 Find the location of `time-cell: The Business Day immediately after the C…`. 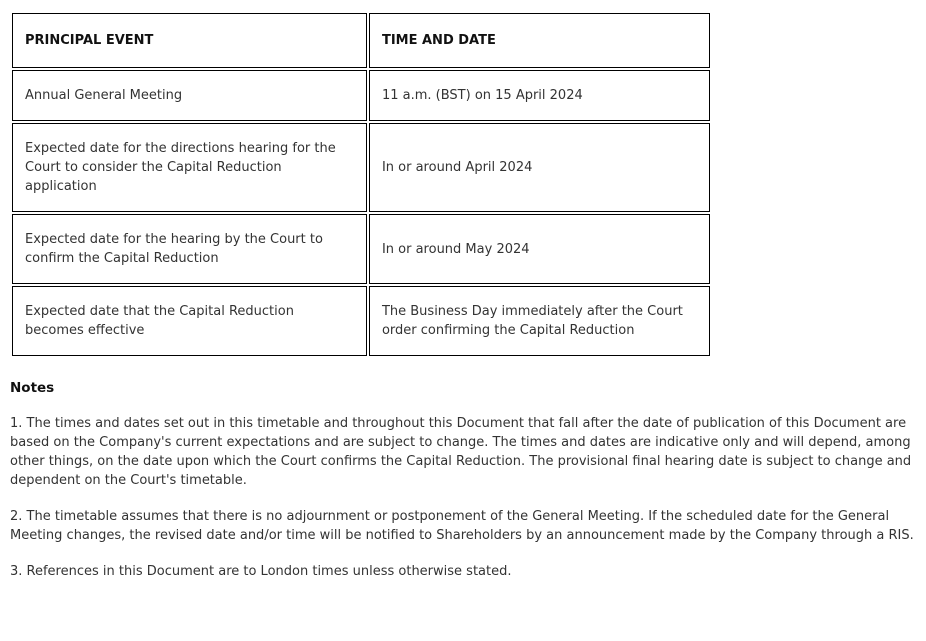

time-cell: The Business Day immediately after the C… is located at coordinates (539, 321).